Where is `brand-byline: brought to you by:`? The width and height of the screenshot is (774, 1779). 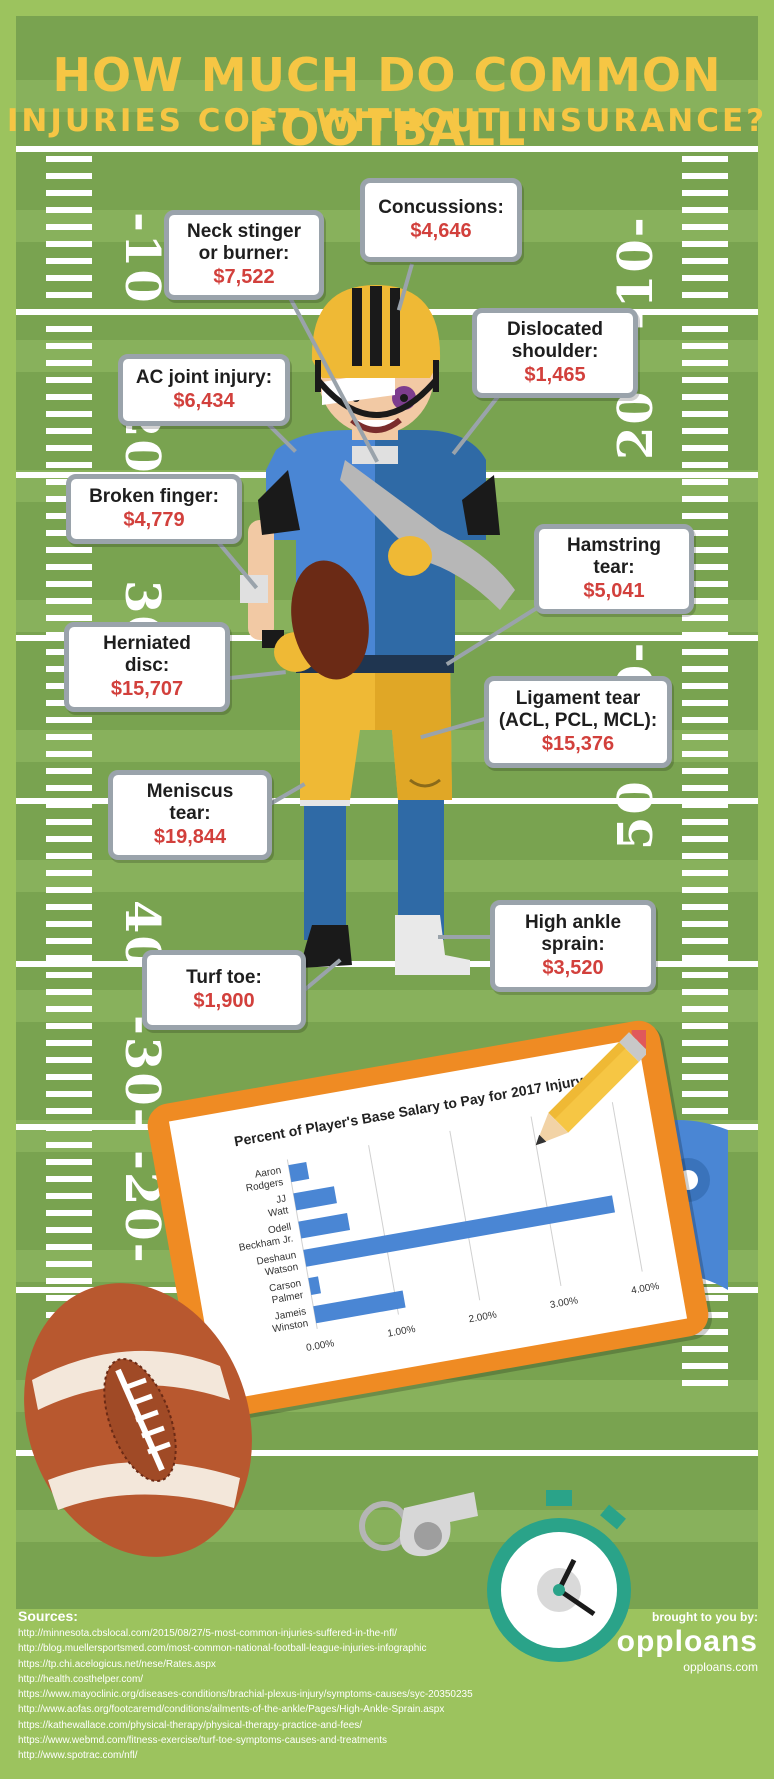 brand-byline: brought to you by: is located at coordinates (705, 1617).